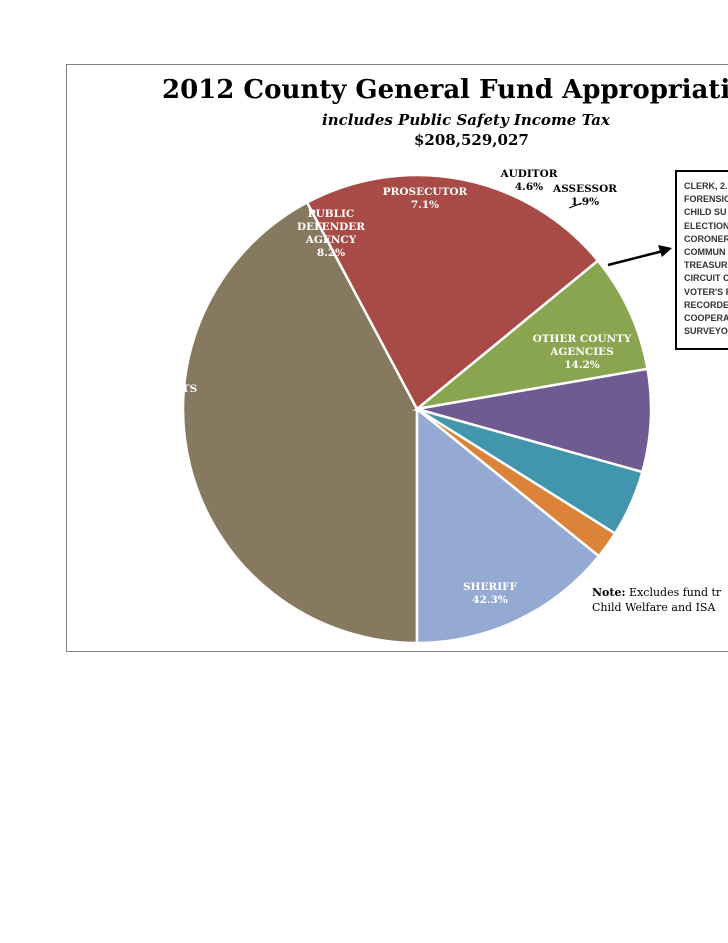  Describe the element at coordinates (706, 278) in the screenshot. I see `breakdown-item: CIRCUIT C` at that location.